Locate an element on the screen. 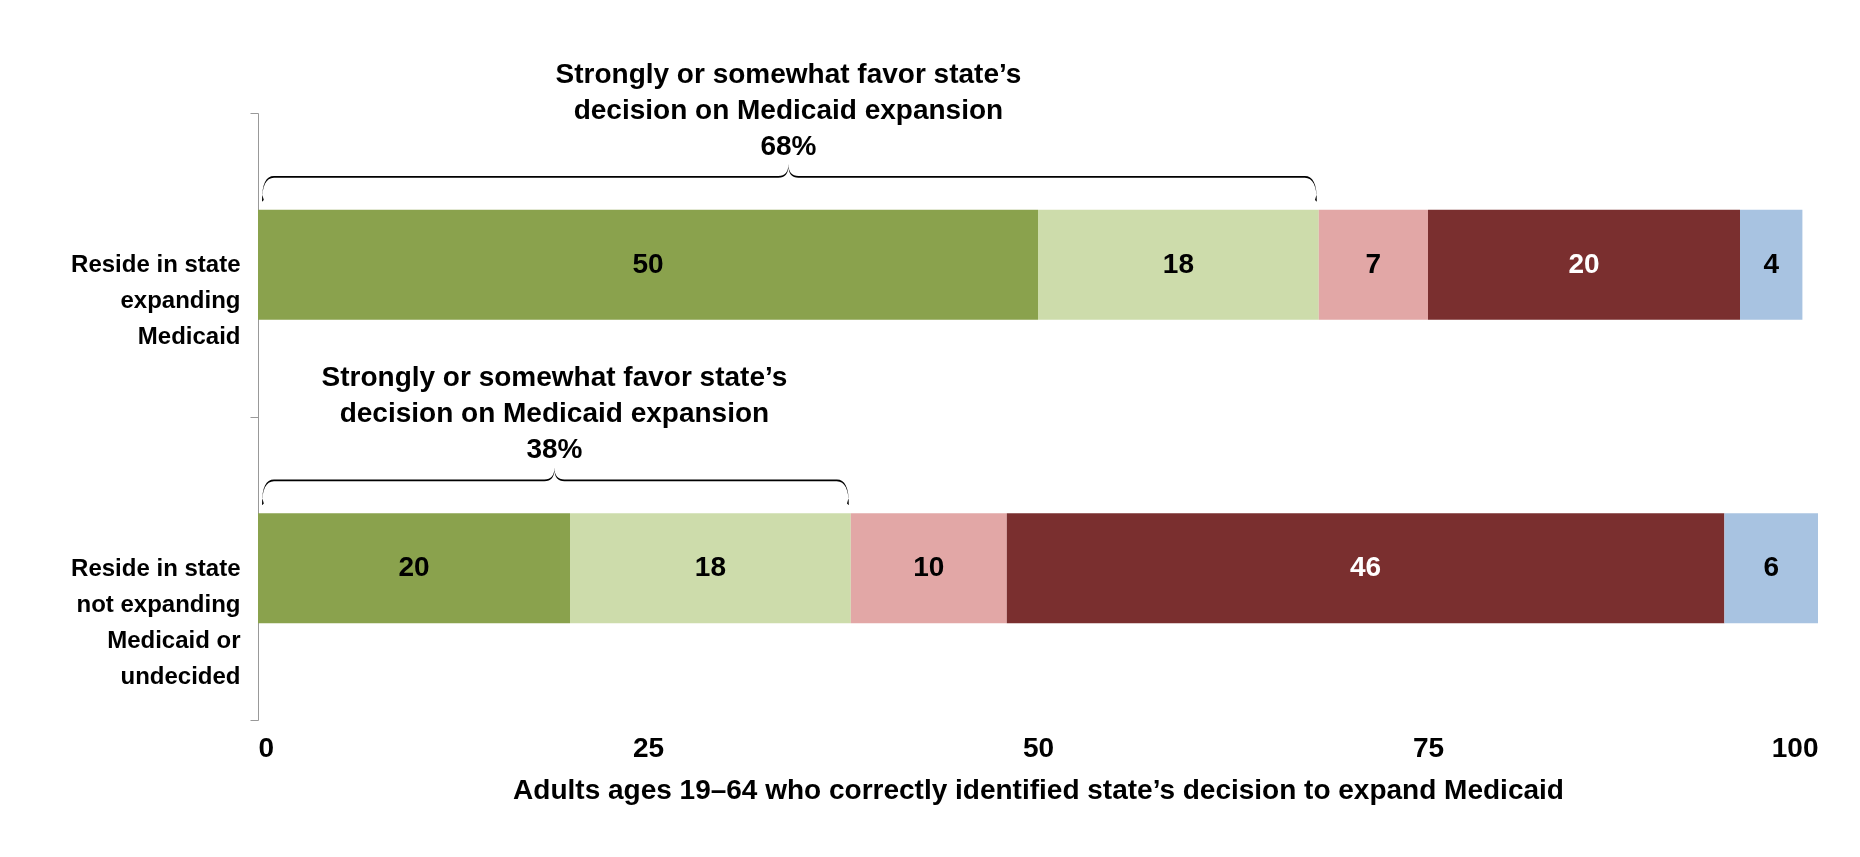 The width and height of the screenshot is (1860, 857). y-tick-label: Reside in state not expanding Medicaid or undecided is located at coordinates (156, 621).